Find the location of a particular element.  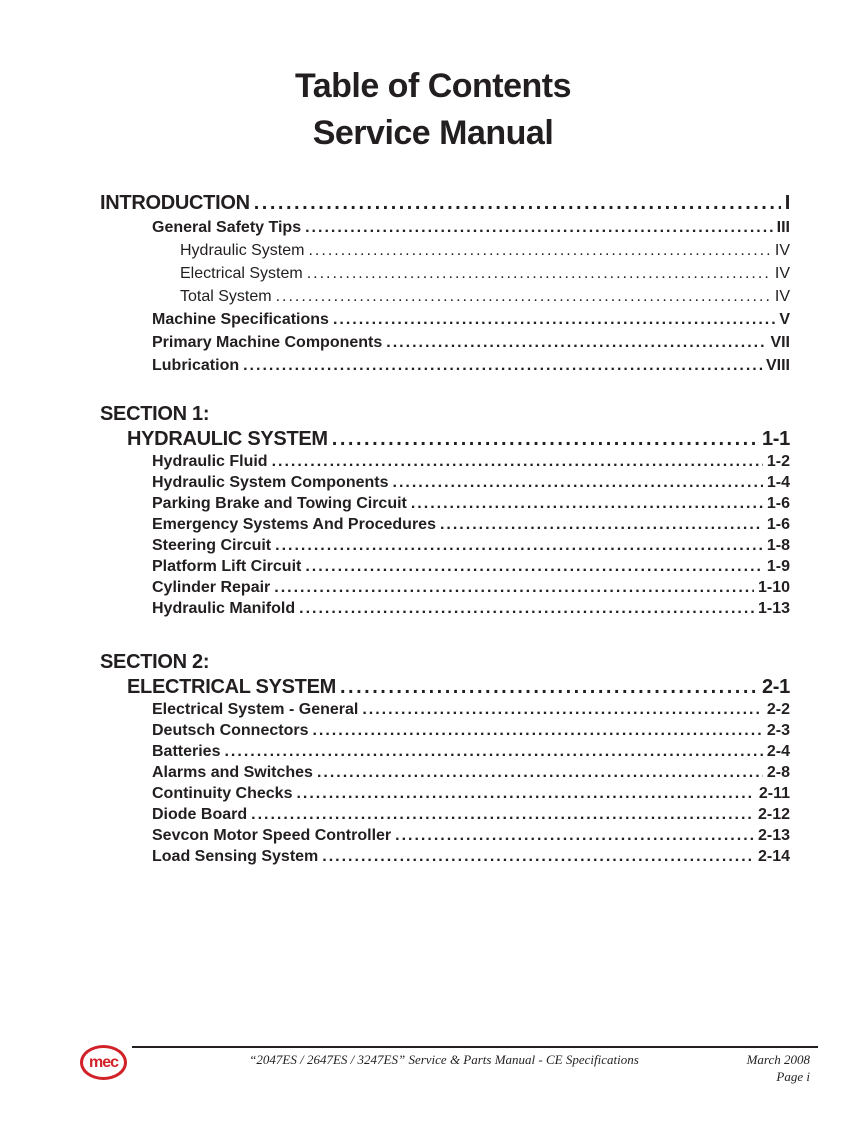

toc-entry: Steering Circuit 1-8 is located at coordinates (445, 545).